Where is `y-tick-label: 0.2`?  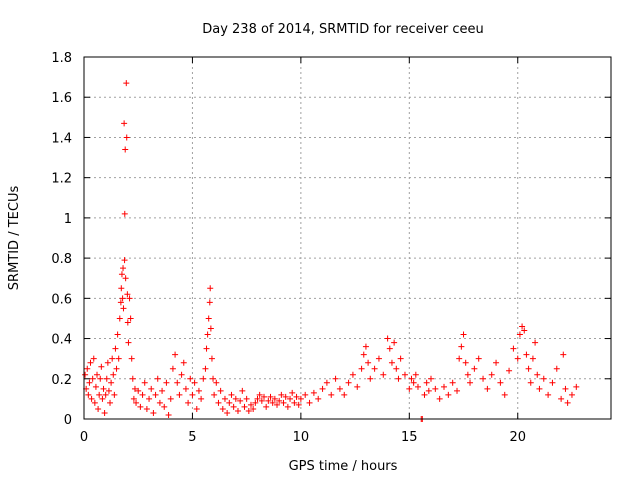
y-tick-label: 0.2 is located at coordinates (61, 380).